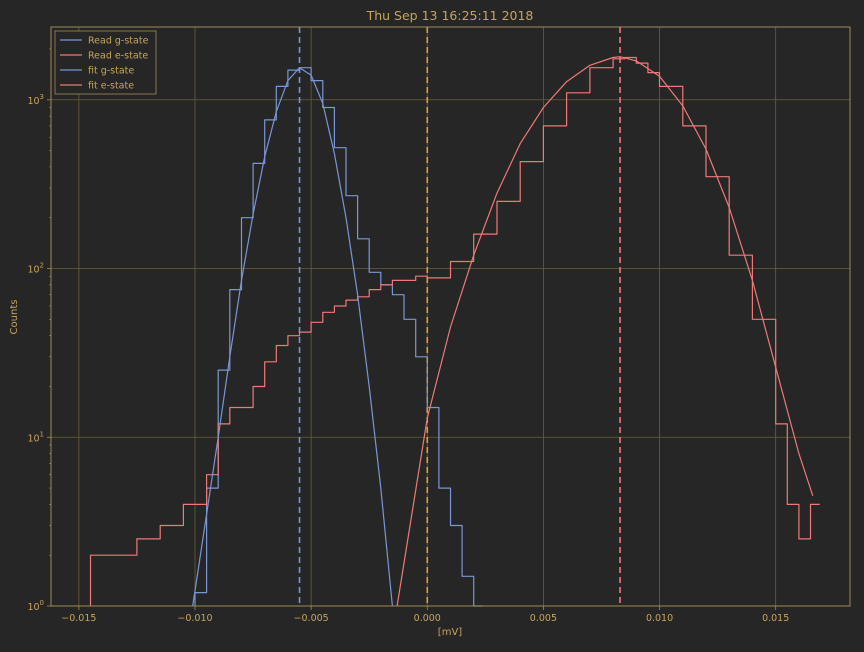 This screenshot has height=652, width=864. Describe the element at coordinates (111, 86) in the screenshot. I see `legend-label: fit e-state` at that location.